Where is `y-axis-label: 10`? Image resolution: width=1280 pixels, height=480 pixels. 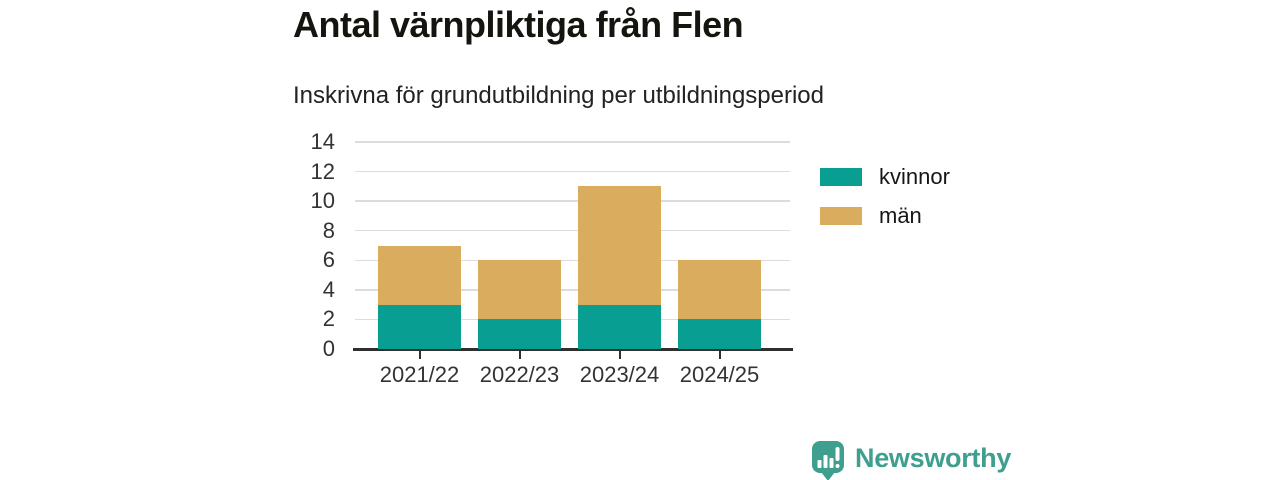
y-axis-label: 10 is located at coordinates (322, 201).